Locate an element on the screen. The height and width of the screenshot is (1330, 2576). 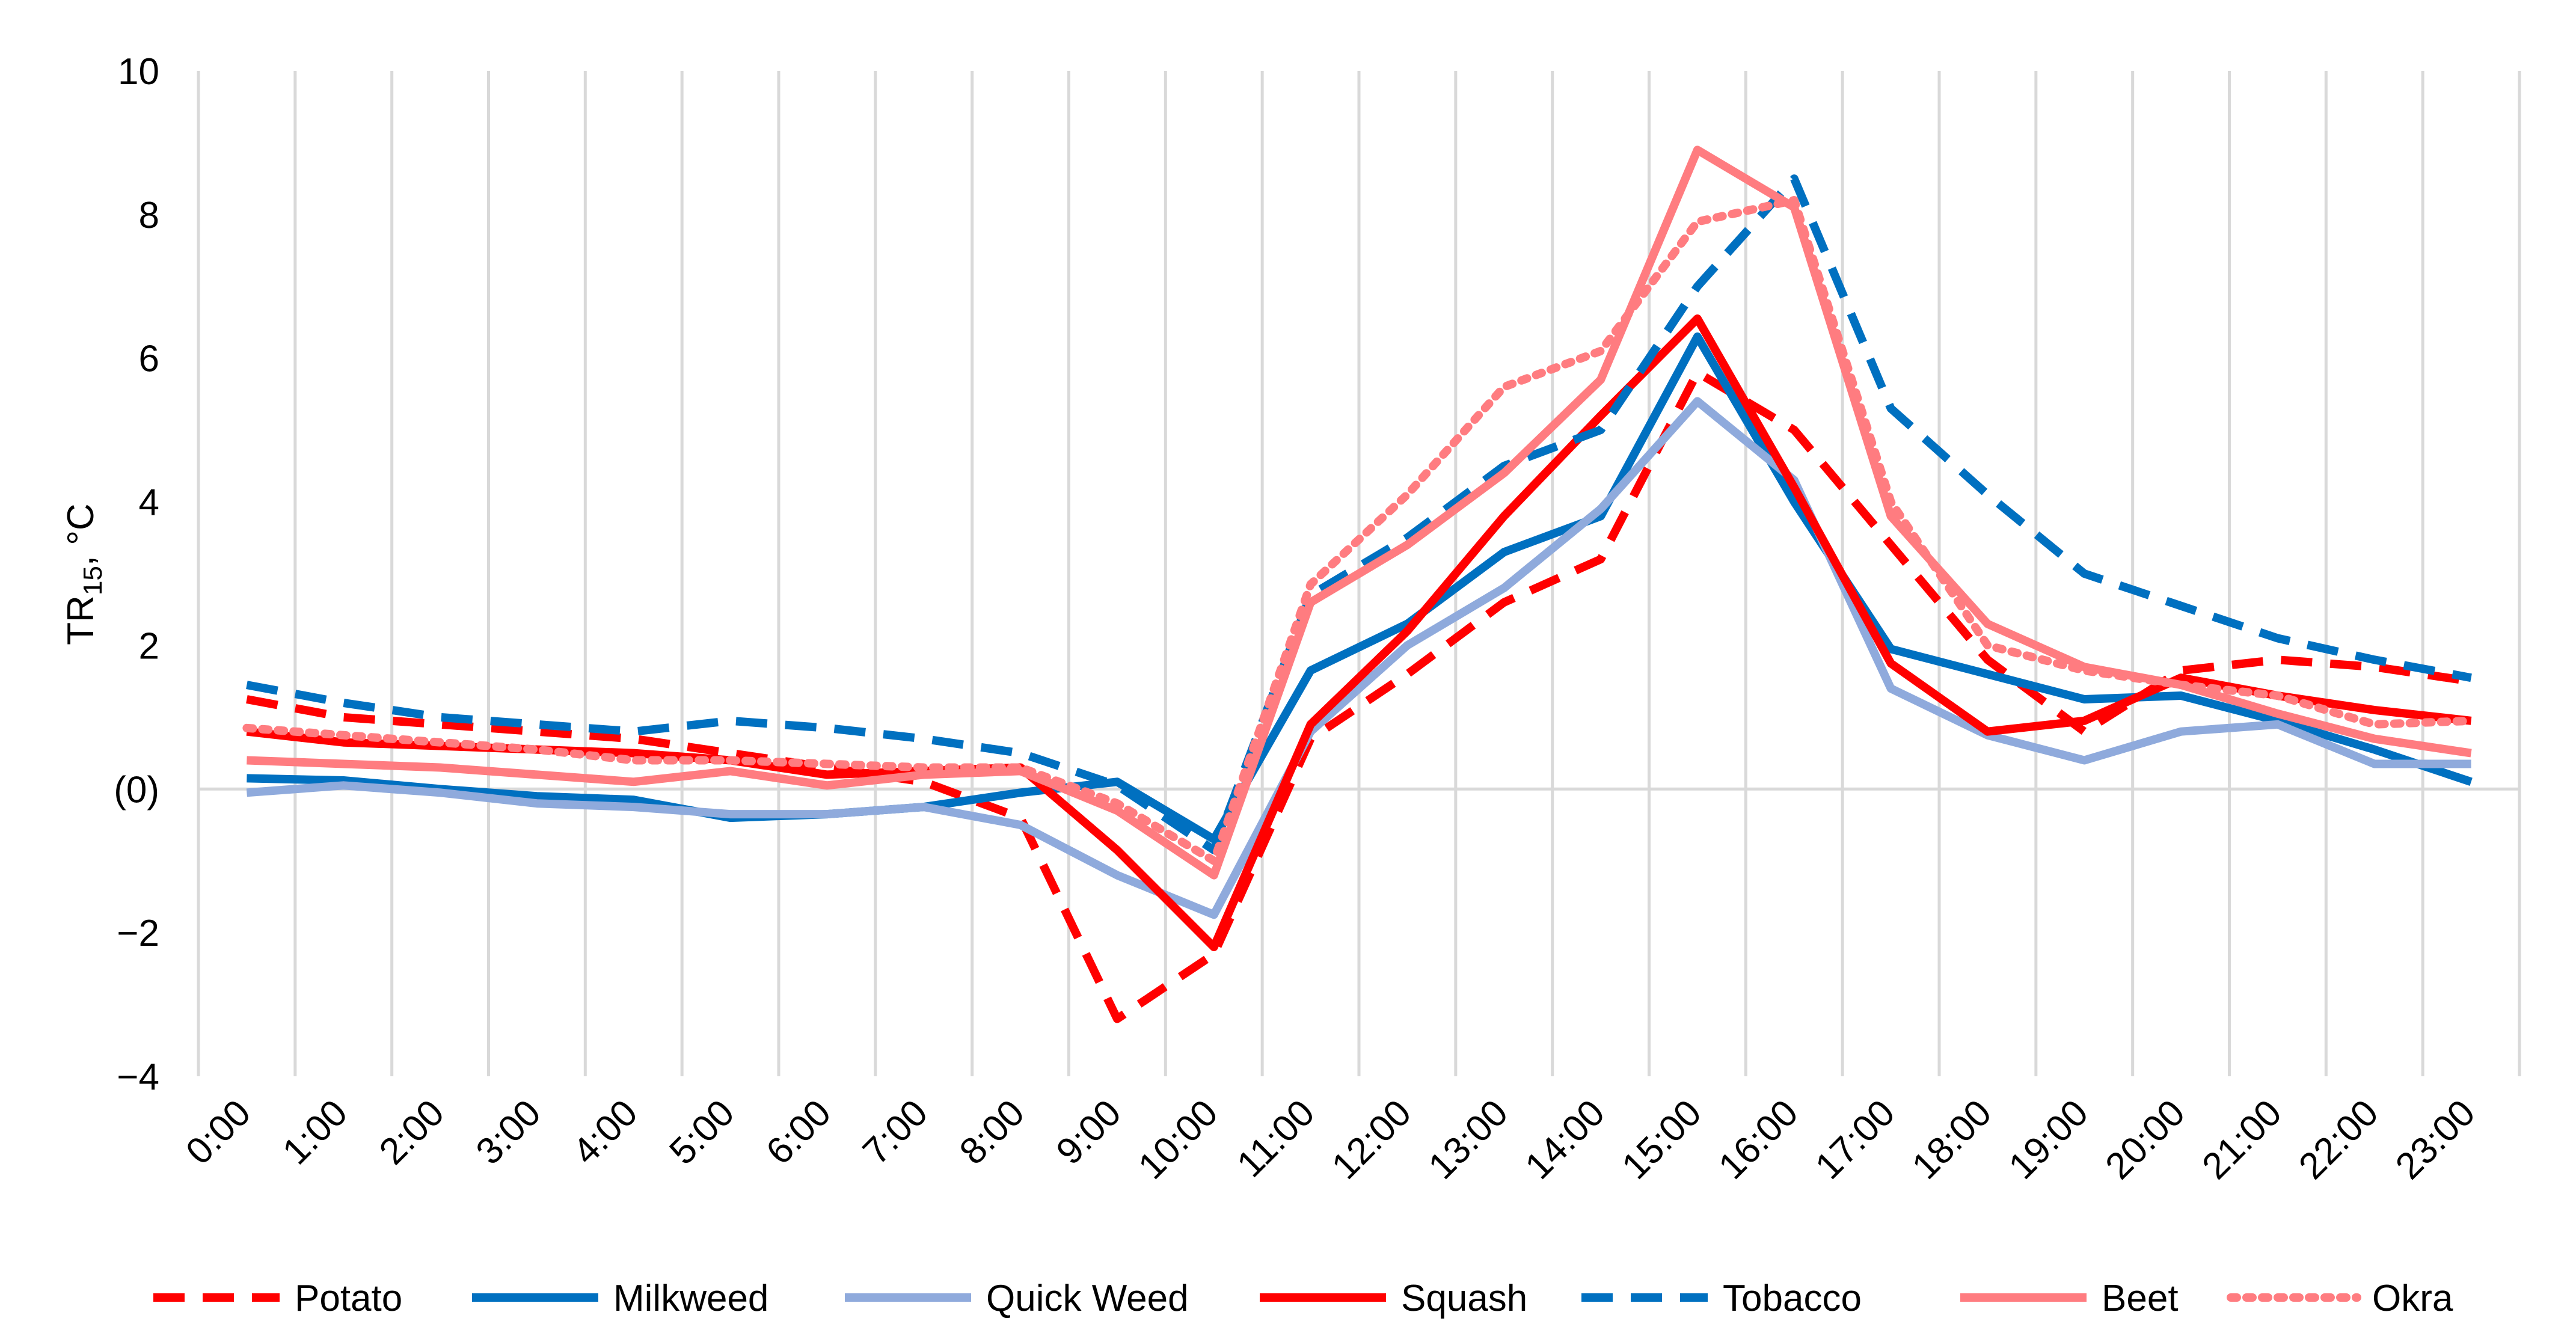
x-tick-label: 7:00 is located at coordinates (895, 1132).